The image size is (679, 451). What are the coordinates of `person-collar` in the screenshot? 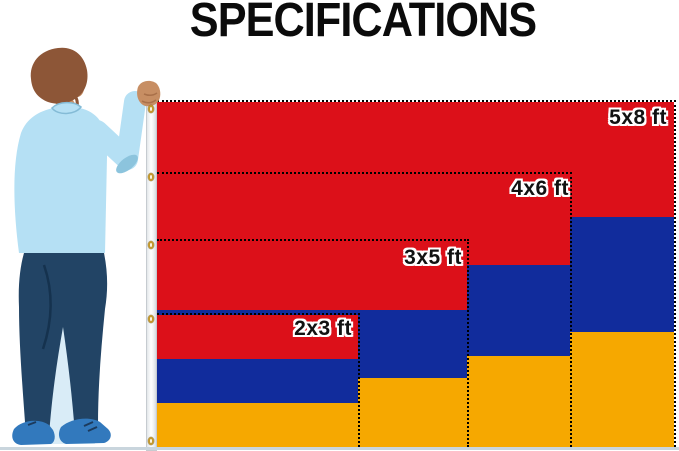 It's located at (67, 108).